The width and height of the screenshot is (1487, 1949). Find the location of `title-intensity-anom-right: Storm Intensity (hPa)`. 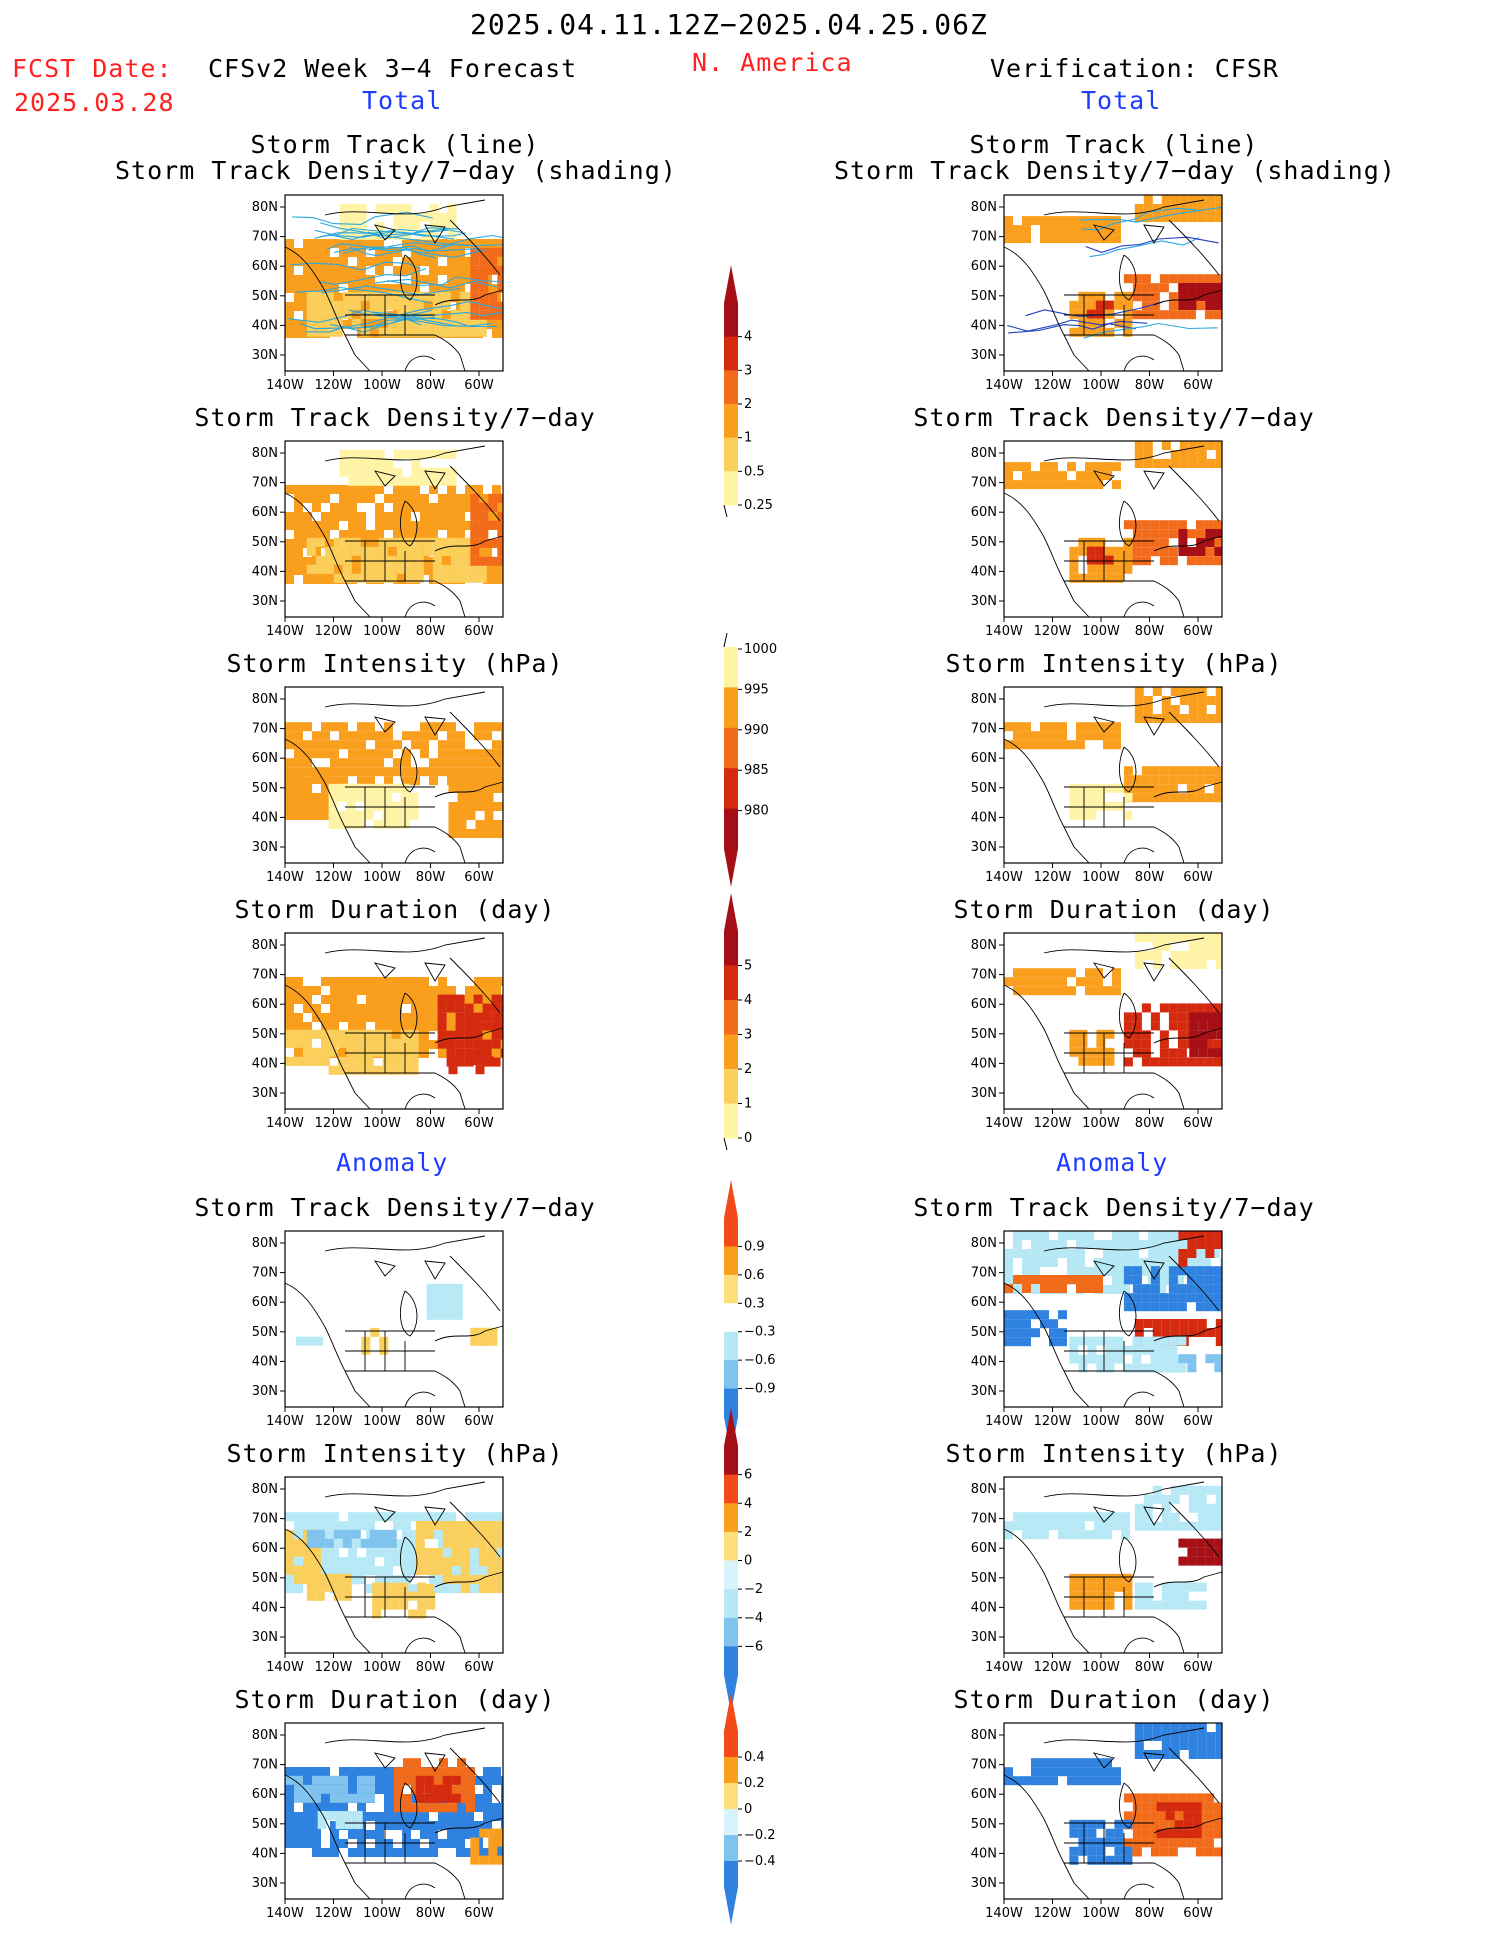

title-intensity-anom-right: Storm Intensity (hPa) is located at coordinates (1114, 1453).